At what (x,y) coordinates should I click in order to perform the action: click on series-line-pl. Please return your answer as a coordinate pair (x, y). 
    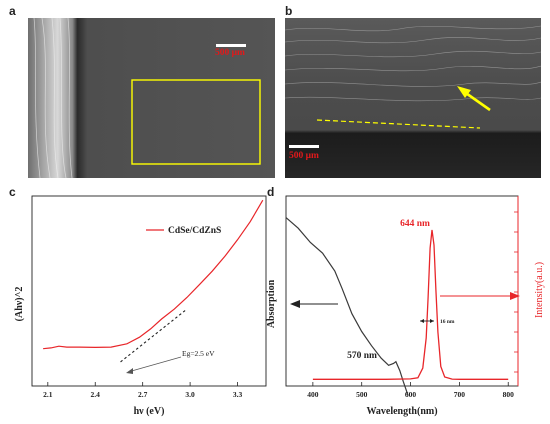
    Looking at the image, I should click on (410, 304).